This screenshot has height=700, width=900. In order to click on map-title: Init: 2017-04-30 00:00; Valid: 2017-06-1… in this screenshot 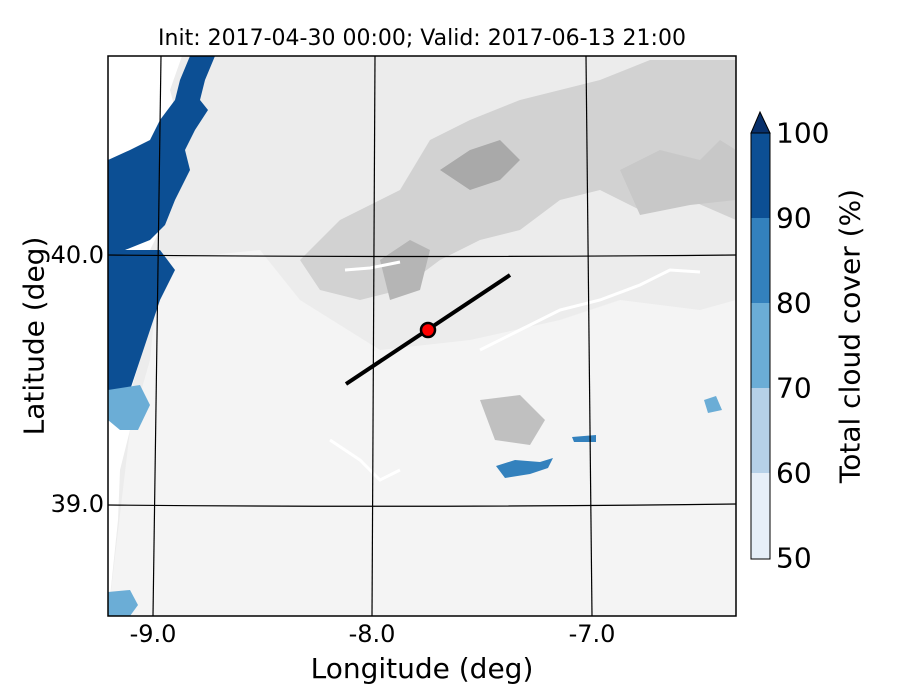, I will do `click(422, 38)`.